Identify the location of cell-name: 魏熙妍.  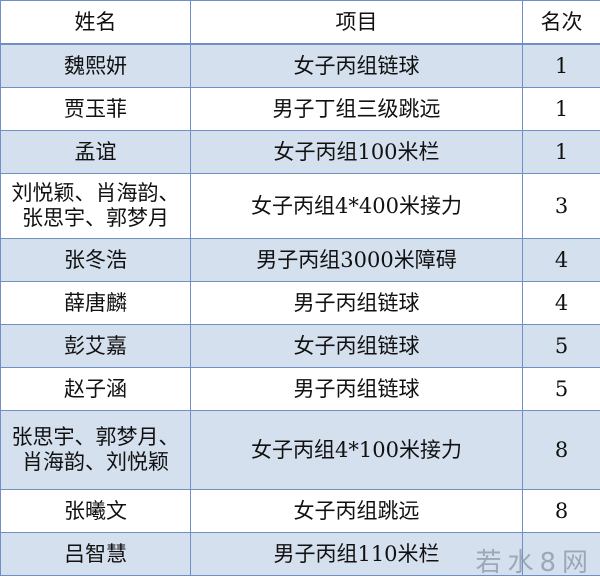
(95, 65).